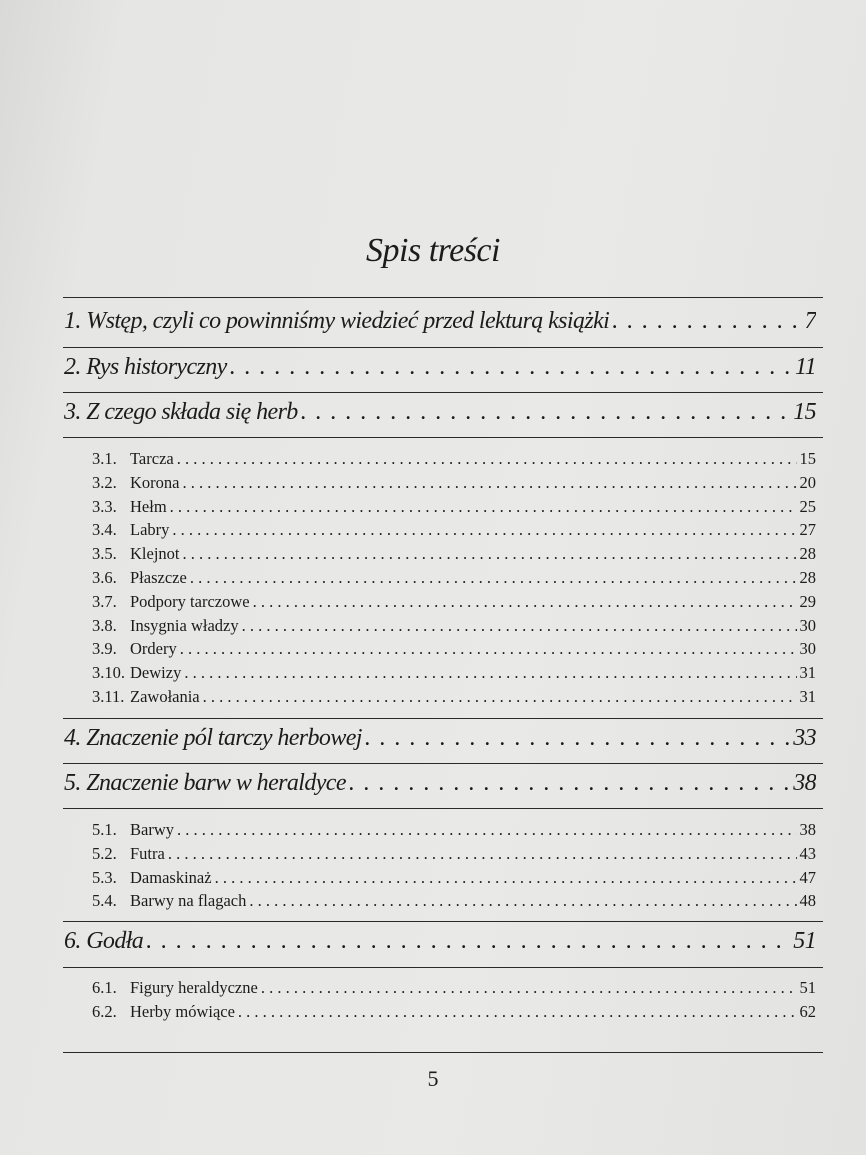  Describe the element at coordinates (184, 625) in the screenshot. I see `entry-label: Insygnia władzy` at that location.